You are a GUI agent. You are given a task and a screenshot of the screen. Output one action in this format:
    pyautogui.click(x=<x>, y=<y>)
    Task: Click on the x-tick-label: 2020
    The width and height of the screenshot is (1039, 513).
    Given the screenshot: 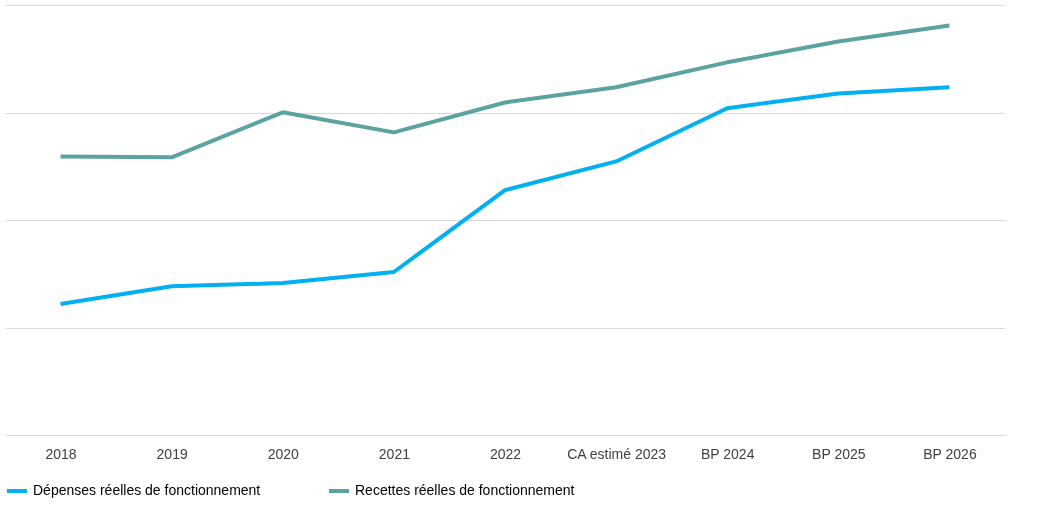 What is the action you would take?
    pyautogui.click(x=283, y=453)
    